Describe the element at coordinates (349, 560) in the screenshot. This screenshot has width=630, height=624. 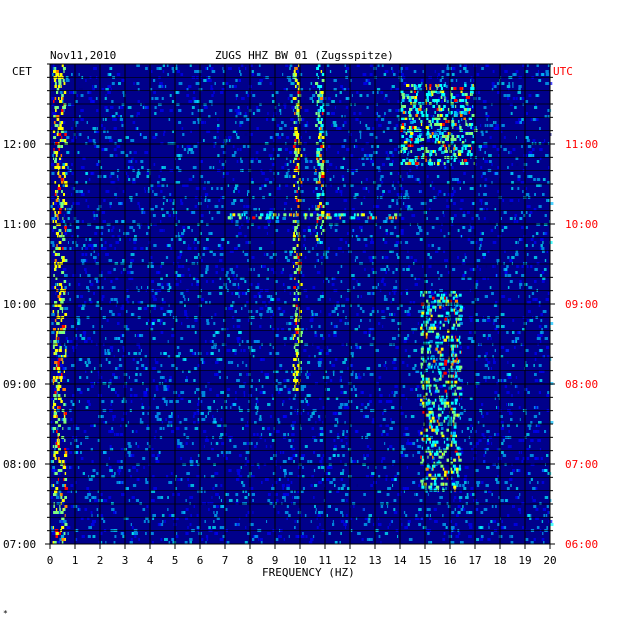
I see `x-tick-label-12: 12` at that location.